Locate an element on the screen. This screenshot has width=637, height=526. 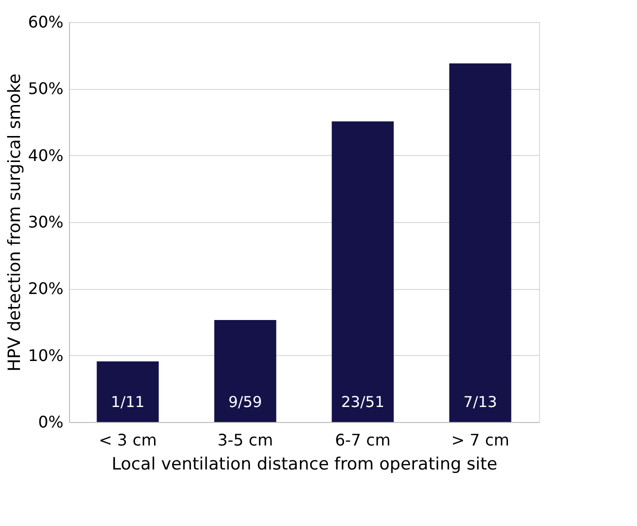
x-tick-label: > 7 cm is located at coordinates (480, 440).